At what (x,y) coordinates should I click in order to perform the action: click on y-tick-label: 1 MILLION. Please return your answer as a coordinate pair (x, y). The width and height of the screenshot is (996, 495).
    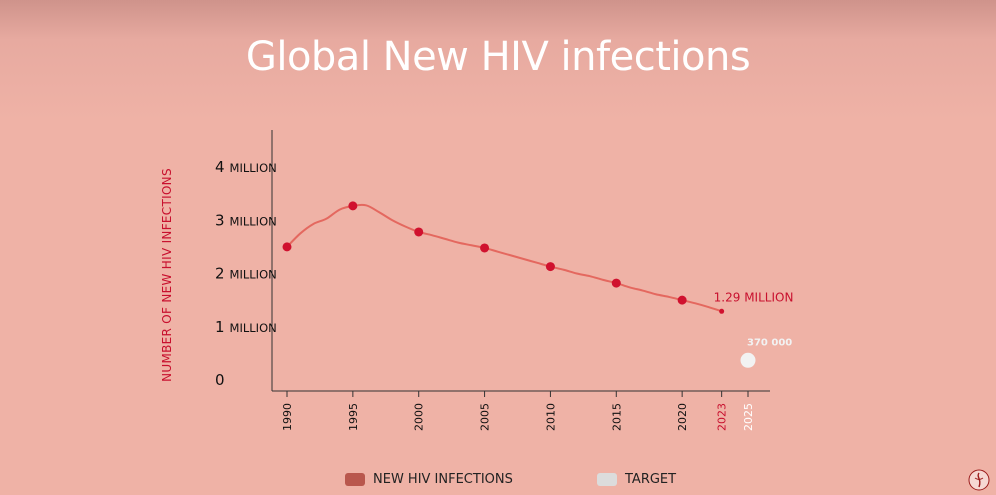
    Looking at the image, I should click on (246, 327).